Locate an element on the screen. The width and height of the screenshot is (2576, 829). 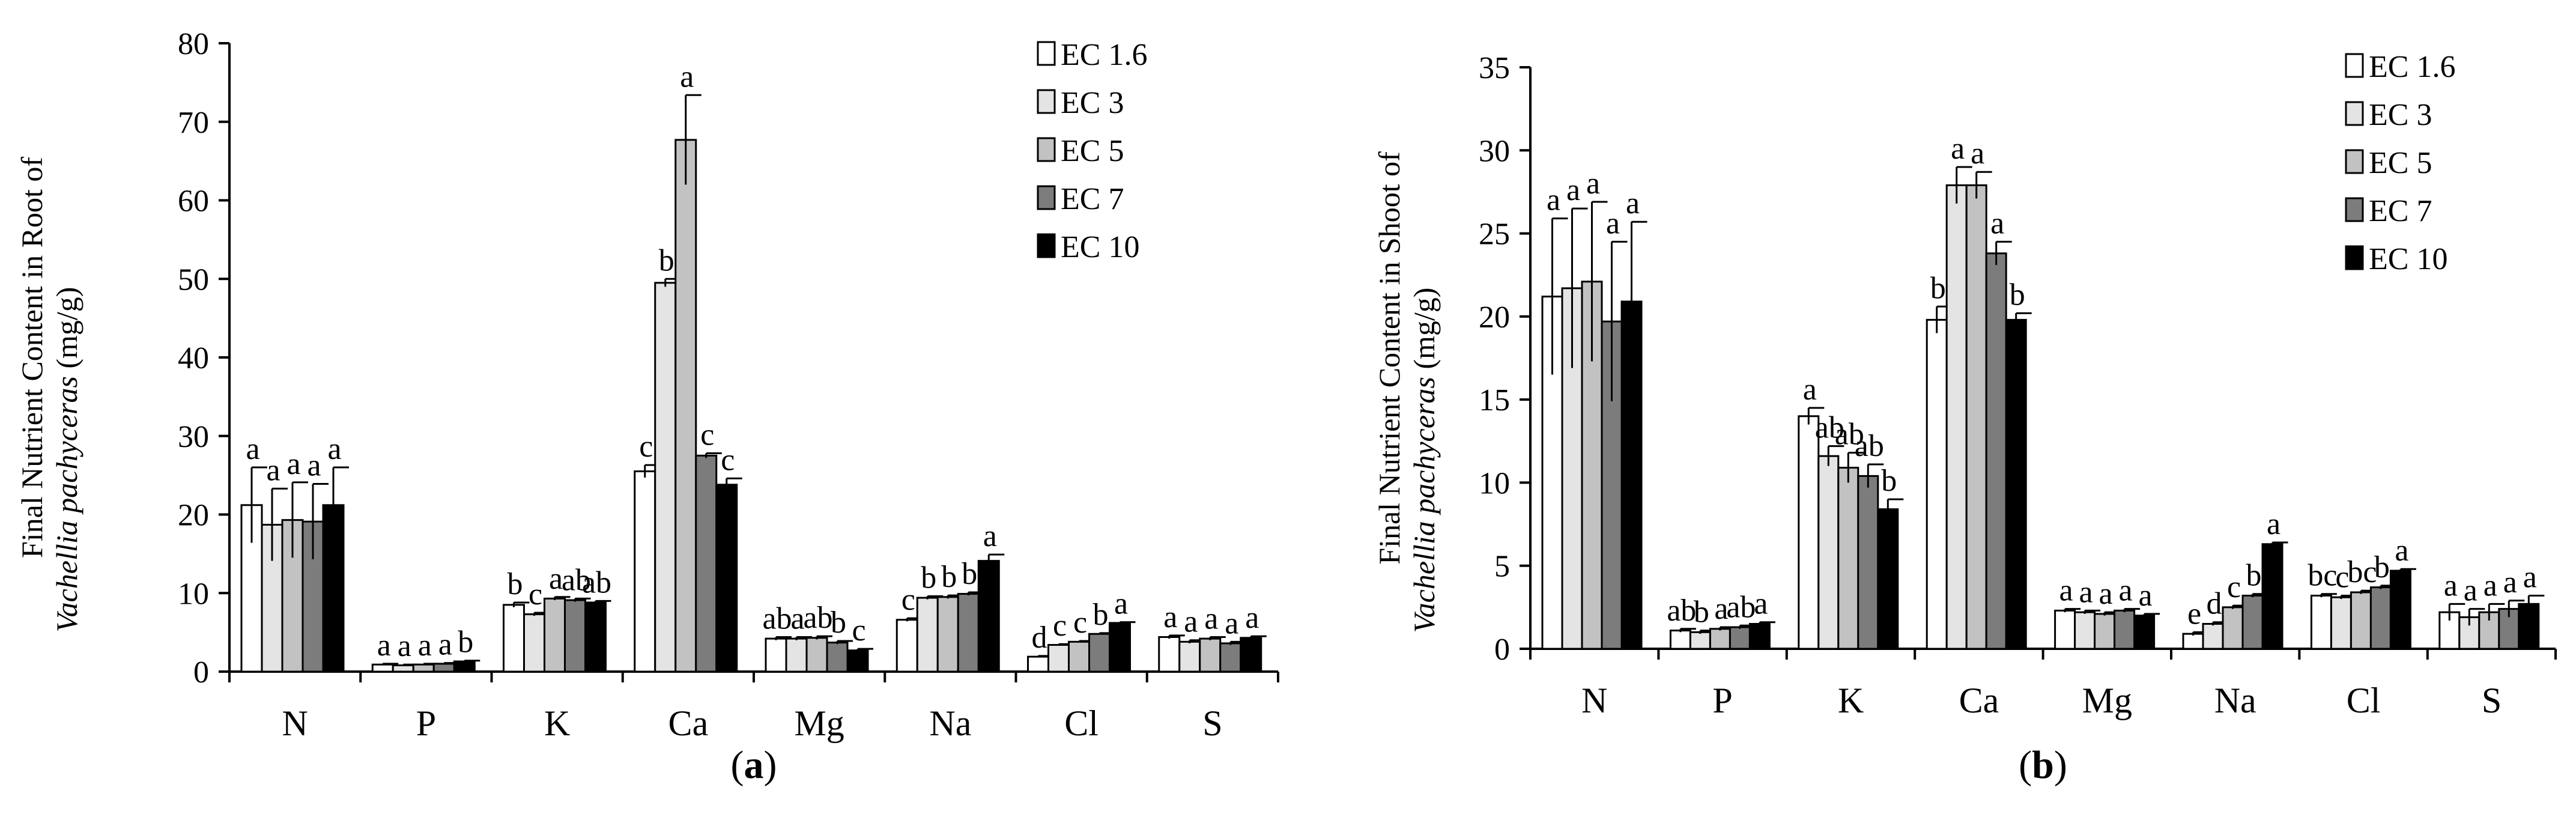
significance-letter: d is located at coordinates (1039, 638).